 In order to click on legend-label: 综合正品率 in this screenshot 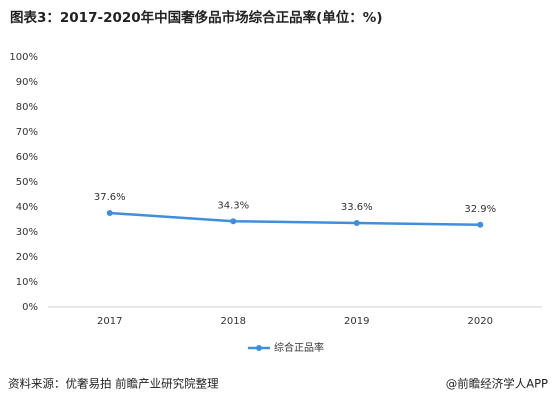, I will do `click(299, 347)`.